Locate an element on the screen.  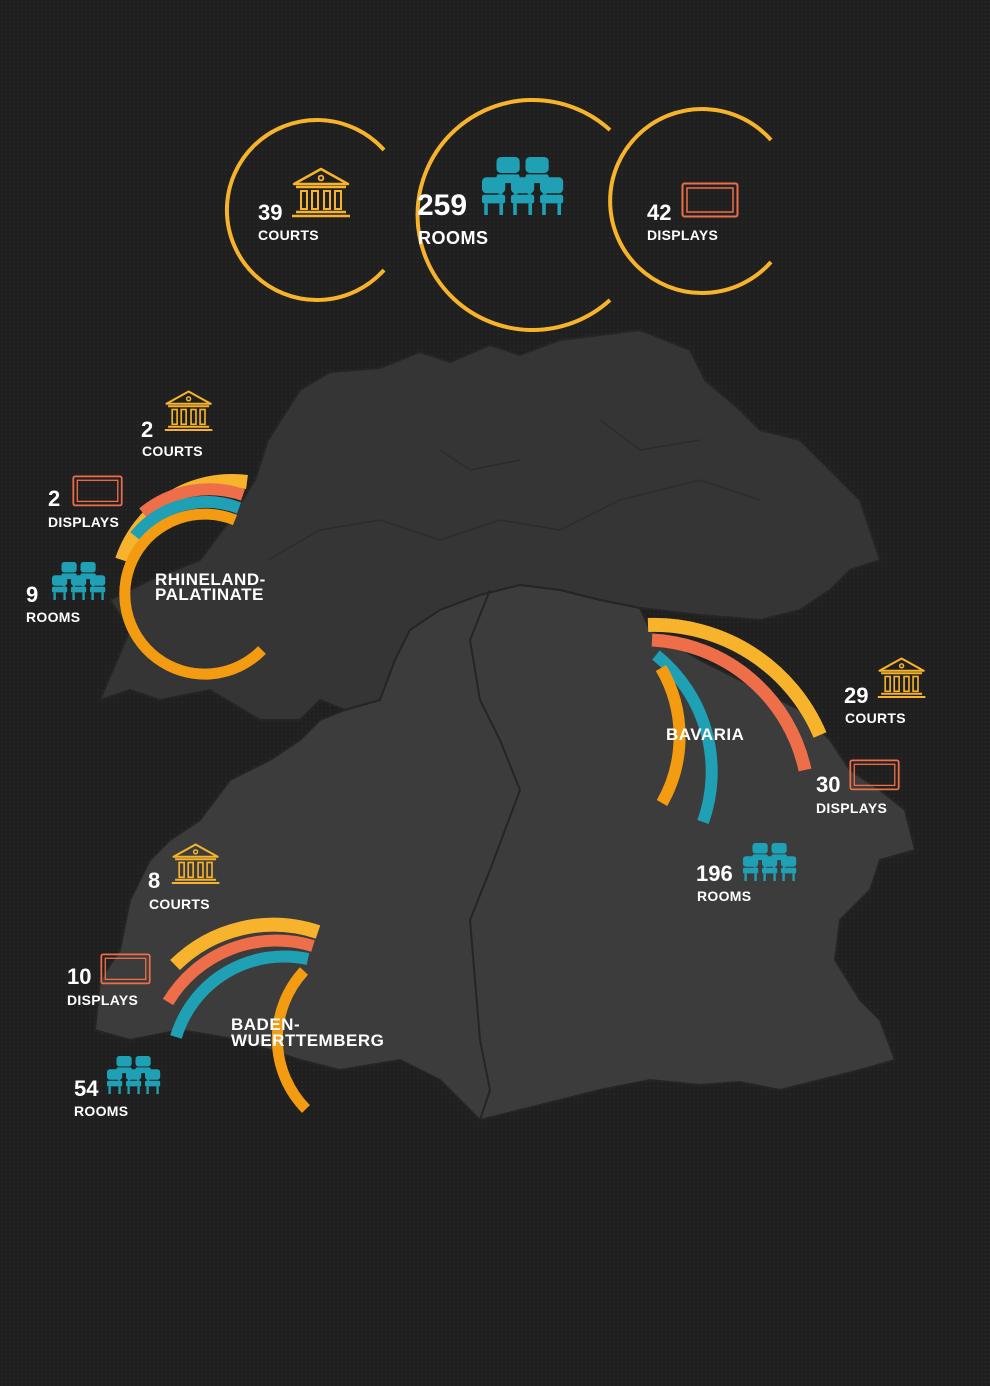
rooms-value: 54 is located at coordinates (86, 1088).